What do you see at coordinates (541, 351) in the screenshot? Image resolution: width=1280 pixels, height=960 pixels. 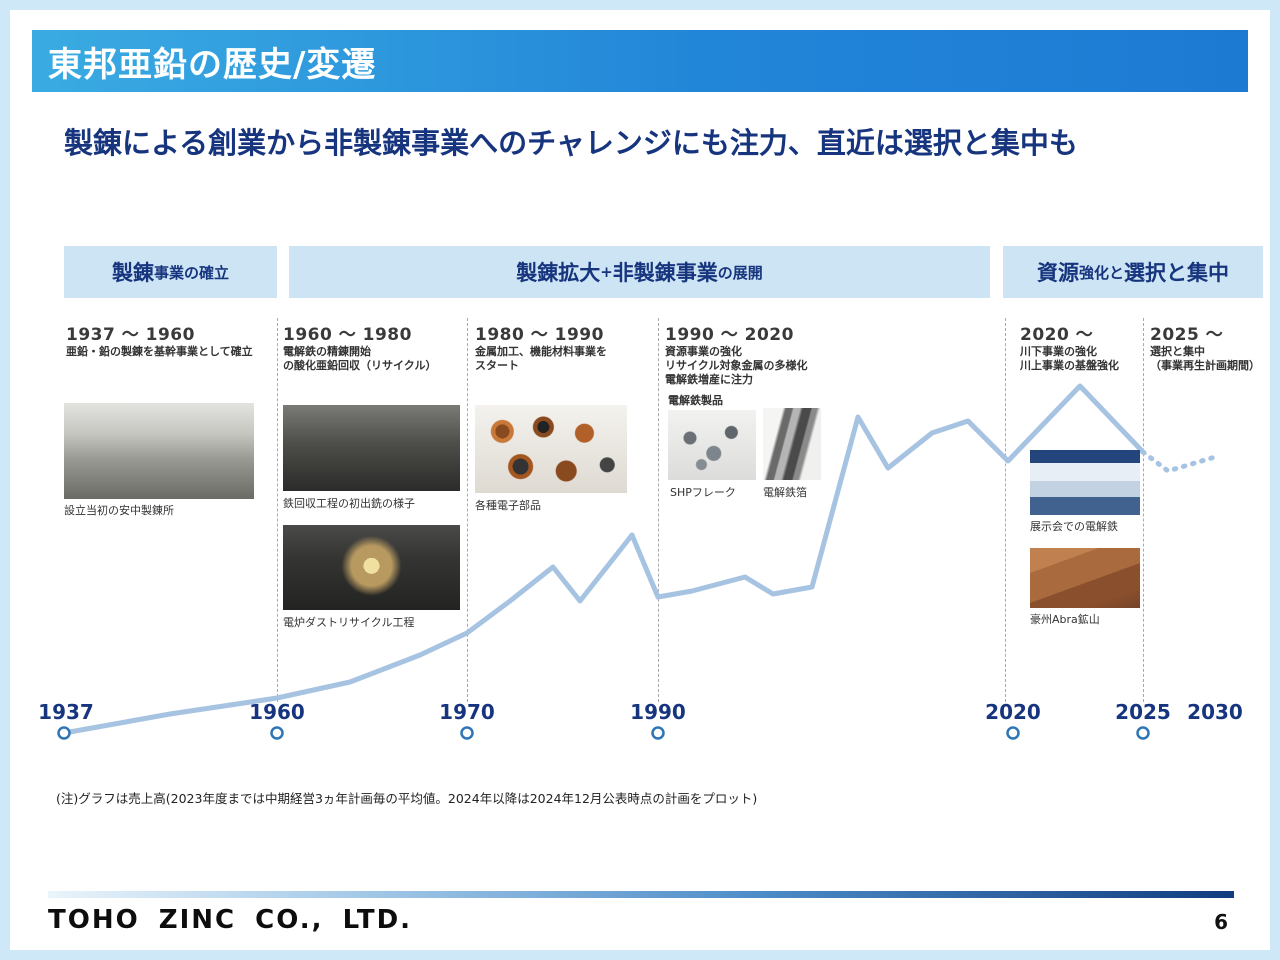 I see `period-desc-line: 金属加工、機能材料事業を` at bounding box center [541, 351].